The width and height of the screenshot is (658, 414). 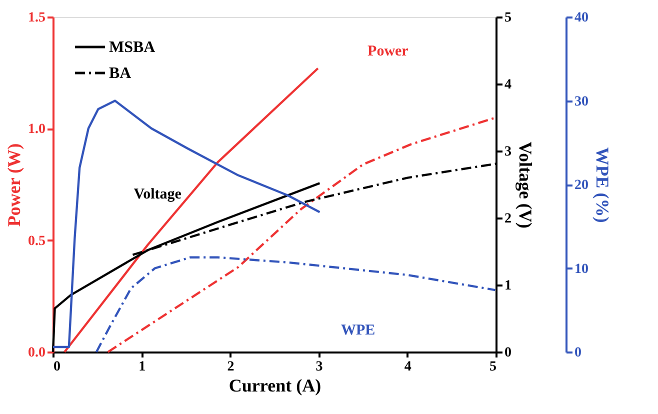 What do you see at coordinates (358, 330) in the screenshot?
I see `annotation: WPE` at bounding box center [358, 330].